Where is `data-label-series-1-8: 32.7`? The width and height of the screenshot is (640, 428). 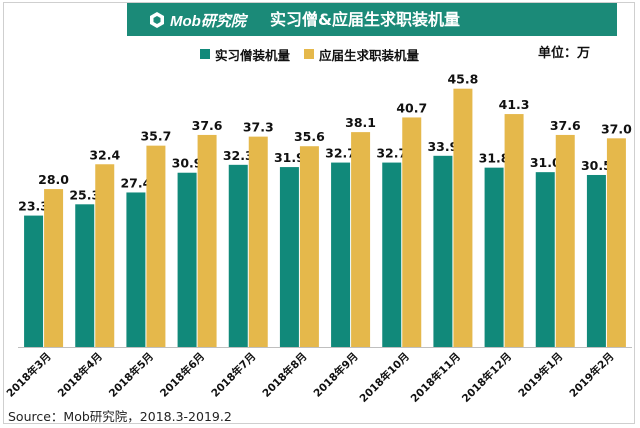
data-label-series-1-8: 32.7 is located at coordinates (391, 153).